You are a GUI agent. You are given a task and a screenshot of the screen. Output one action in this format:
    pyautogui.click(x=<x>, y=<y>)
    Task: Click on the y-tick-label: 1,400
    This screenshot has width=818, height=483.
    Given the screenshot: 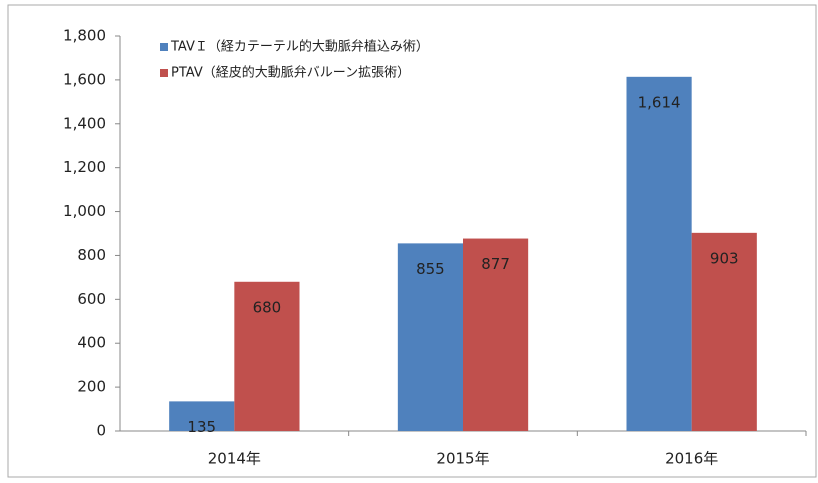 What is the action you would take?
    pyautogui.click(x=84, y=123)
    